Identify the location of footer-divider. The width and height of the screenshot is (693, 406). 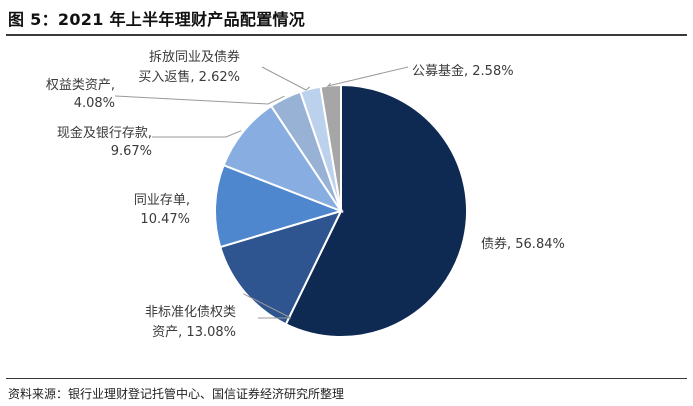
(346, 378).